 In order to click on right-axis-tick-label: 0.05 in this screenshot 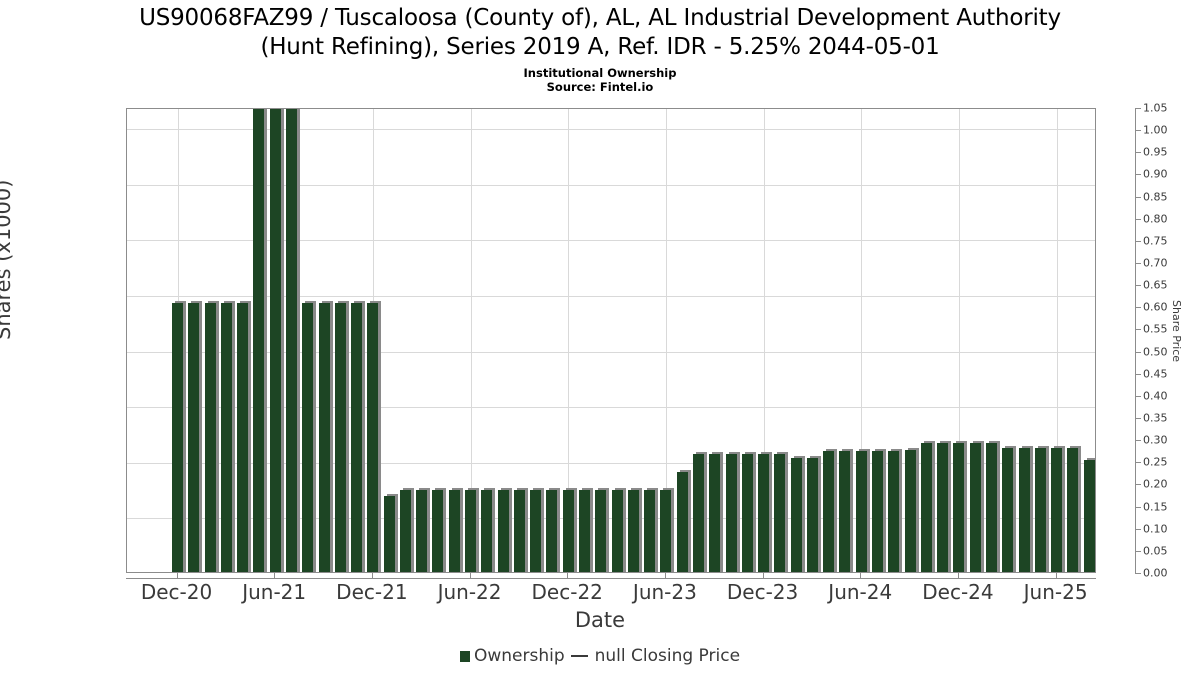, I will do `click(1155, 551)`.